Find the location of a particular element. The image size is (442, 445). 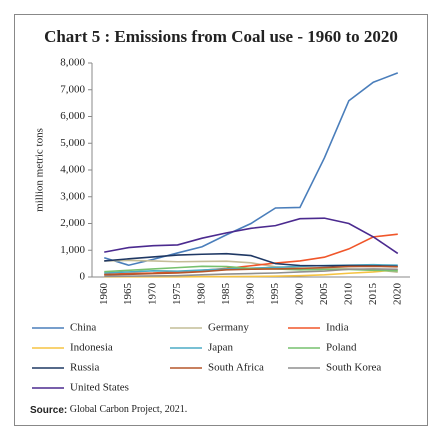

x-tick-label: 2015 is located at coordinates (373, 294).